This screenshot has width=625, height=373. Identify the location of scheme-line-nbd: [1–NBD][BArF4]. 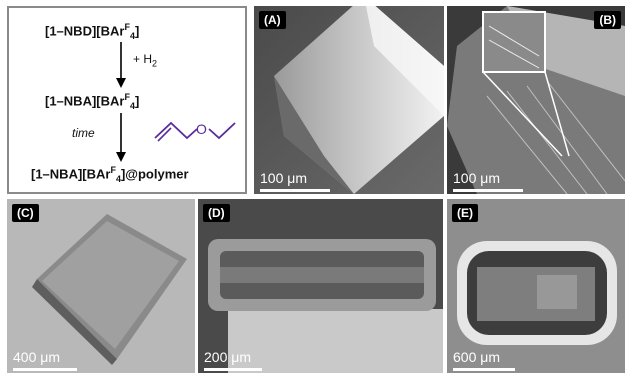
(92, 31).